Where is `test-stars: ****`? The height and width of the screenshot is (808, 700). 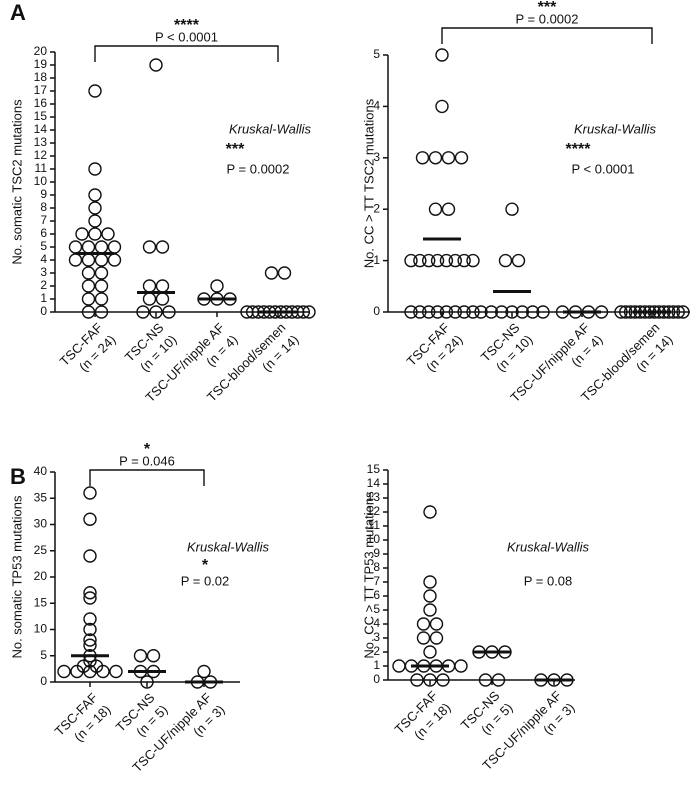
test-stars: **** is located at coordinates (579, 149).